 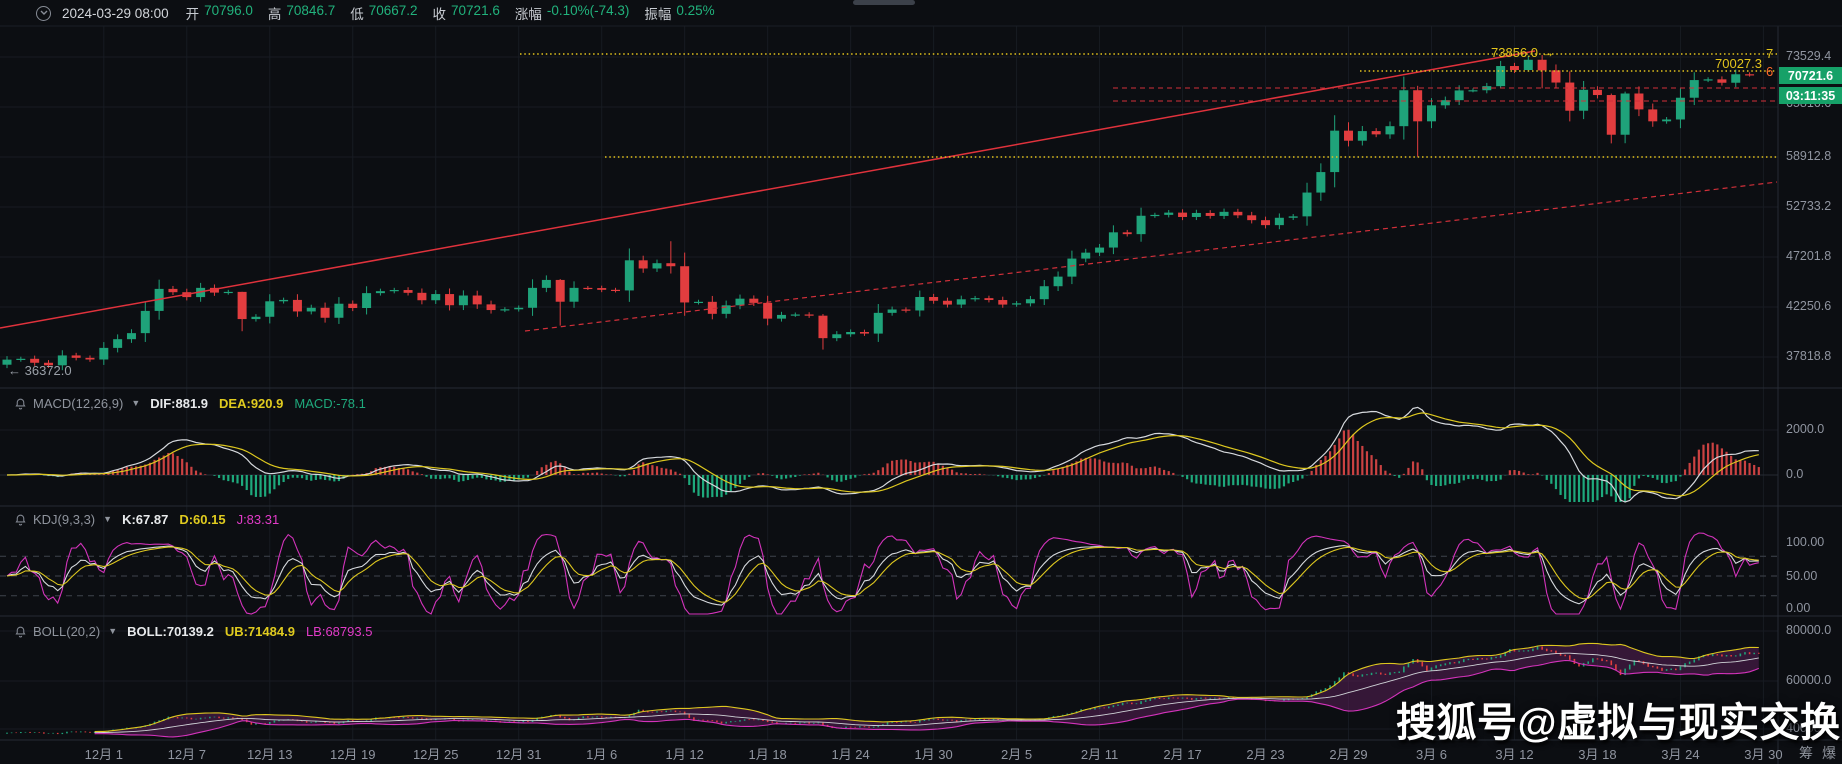 What do you see at coordinates (518, 754) in the screenshot?
I see `date-axis-label: 12月 31` at bounding box center [518, 754].